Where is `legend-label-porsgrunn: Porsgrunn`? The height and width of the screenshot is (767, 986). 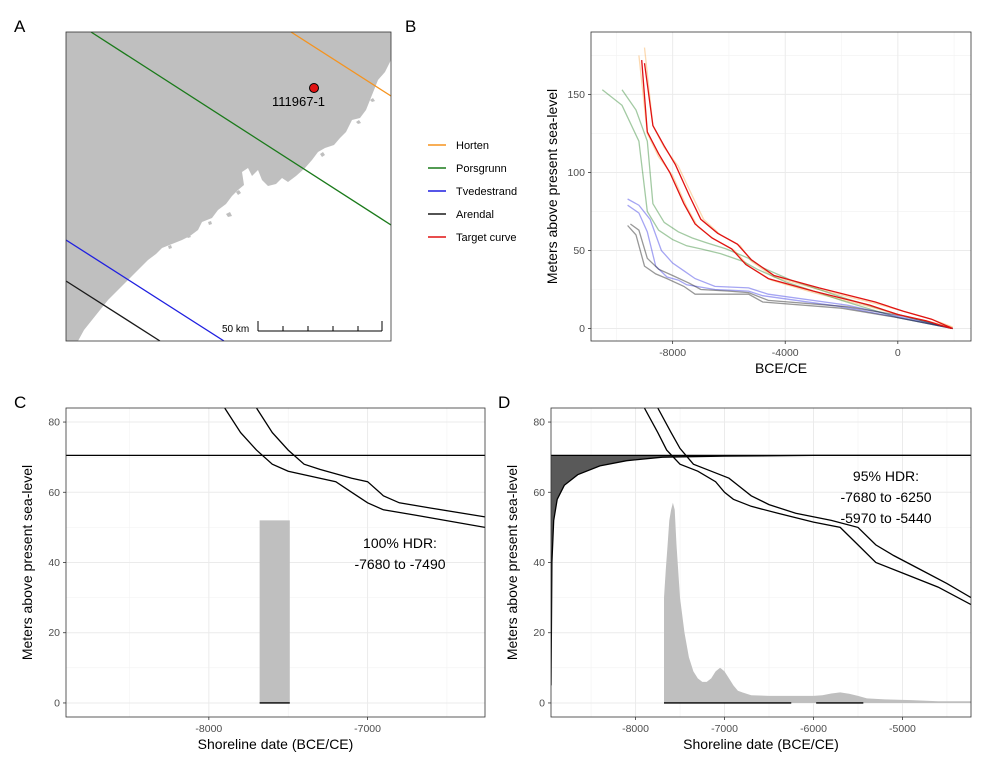
legend-label-porsgrunn: Porsgrunn is located at coordinates (481, 169).